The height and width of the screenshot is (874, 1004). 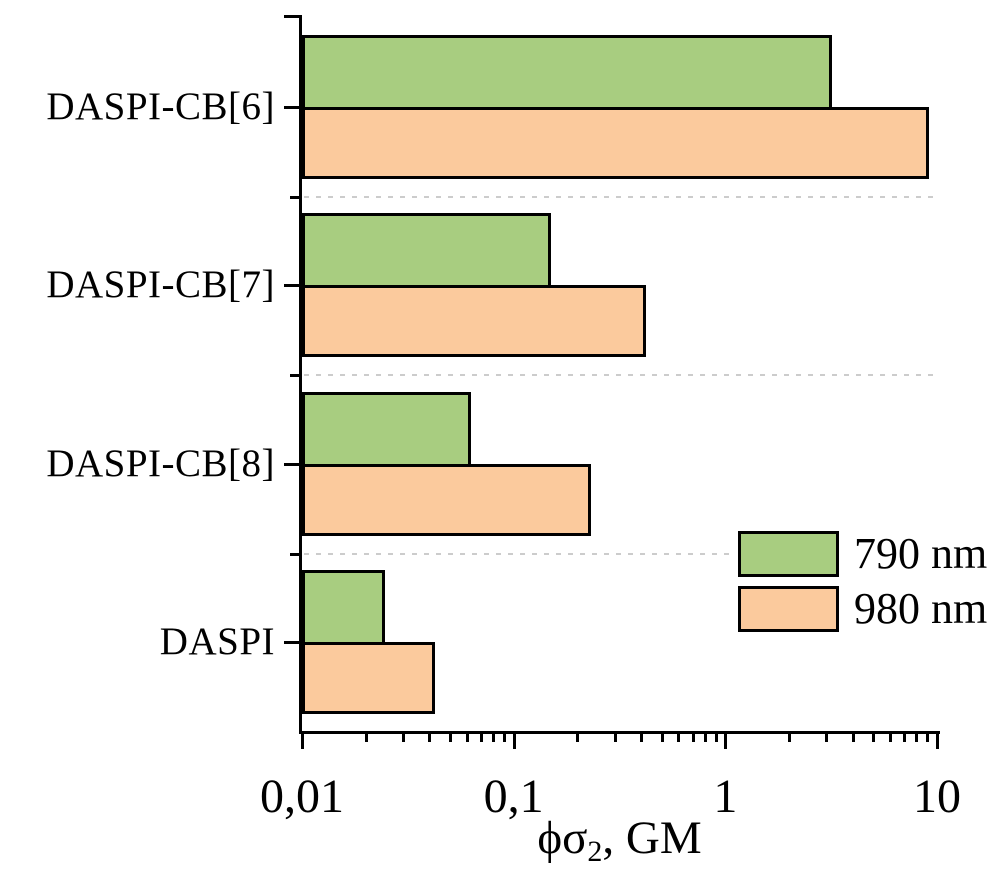 What do you see at coordinates (937, 796) in the screenshot?
I see `x-axis-tick-label: 10` at bounding box center [937, 796].